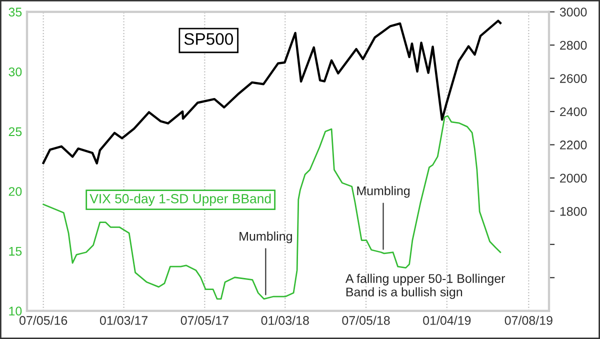  Describe the element at coordinates (124, 320) in the screenshot. I see `x-tick-label: 01/03/17` at that location.